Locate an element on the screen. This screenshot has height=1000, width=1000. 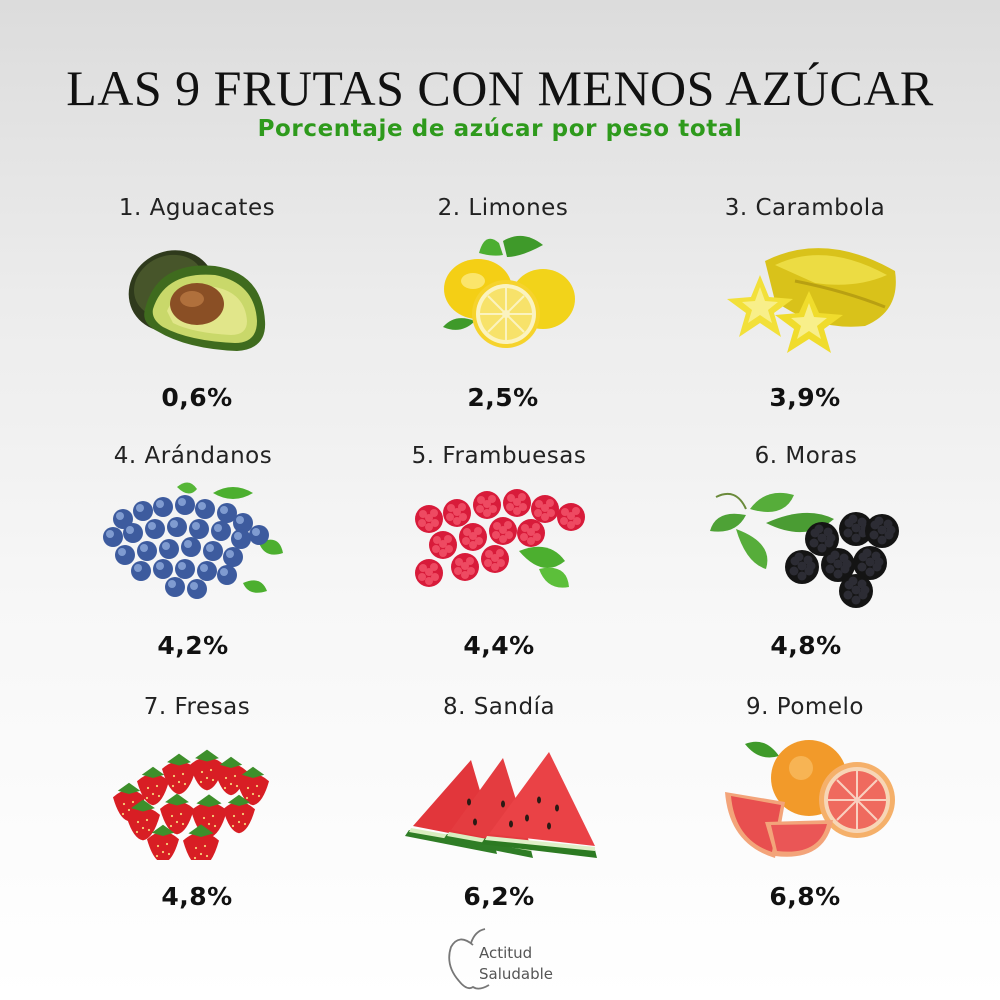
sugar-percentage: 3,9% is located at coordinates (805, 397).